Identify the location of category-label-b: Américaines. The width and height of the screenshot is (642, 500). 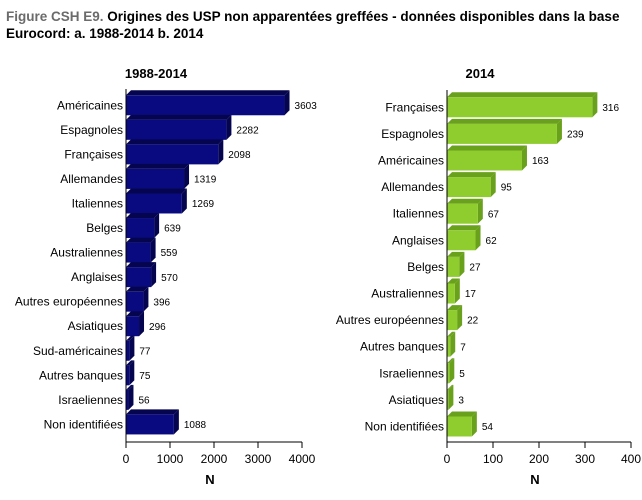
(411, 161).